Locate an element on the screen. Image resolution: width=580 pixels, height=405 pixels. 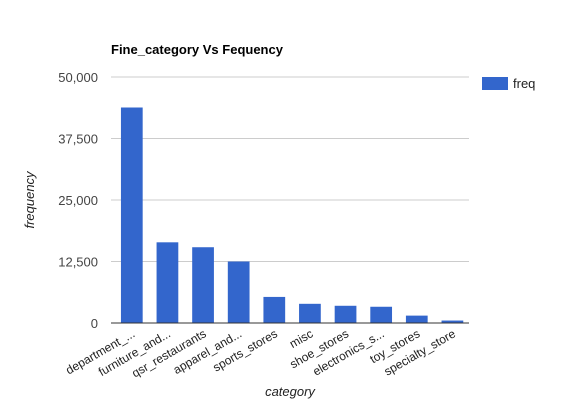
y-axis-title: frequency is located at coordinates (29, 199).